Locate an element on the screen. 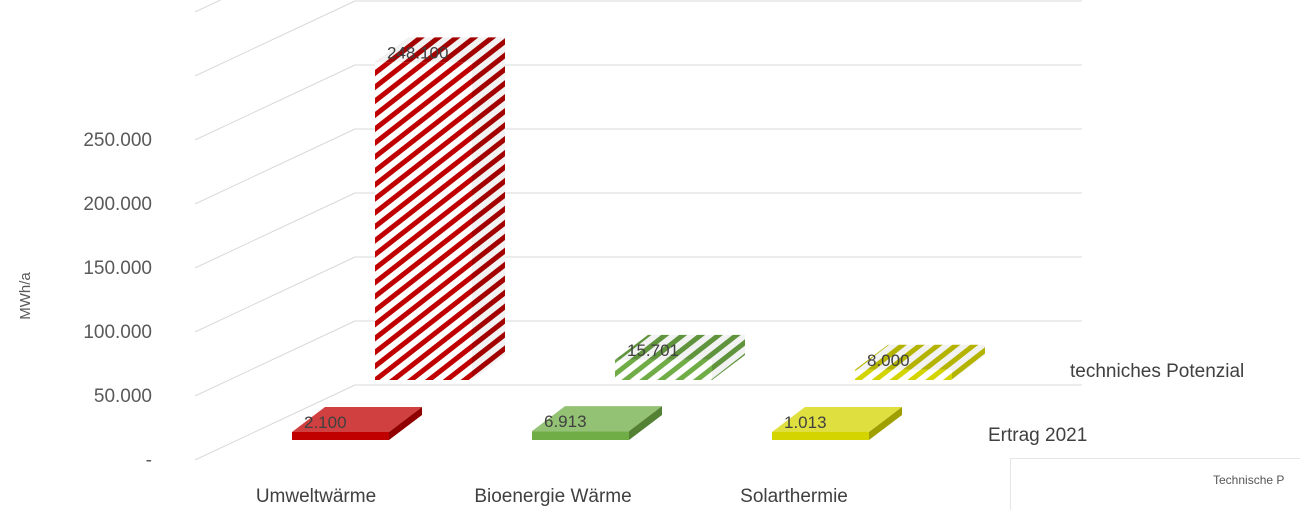 The image size is (1300, 510). data-label: 8.000 is located at coordinates (888, 360).